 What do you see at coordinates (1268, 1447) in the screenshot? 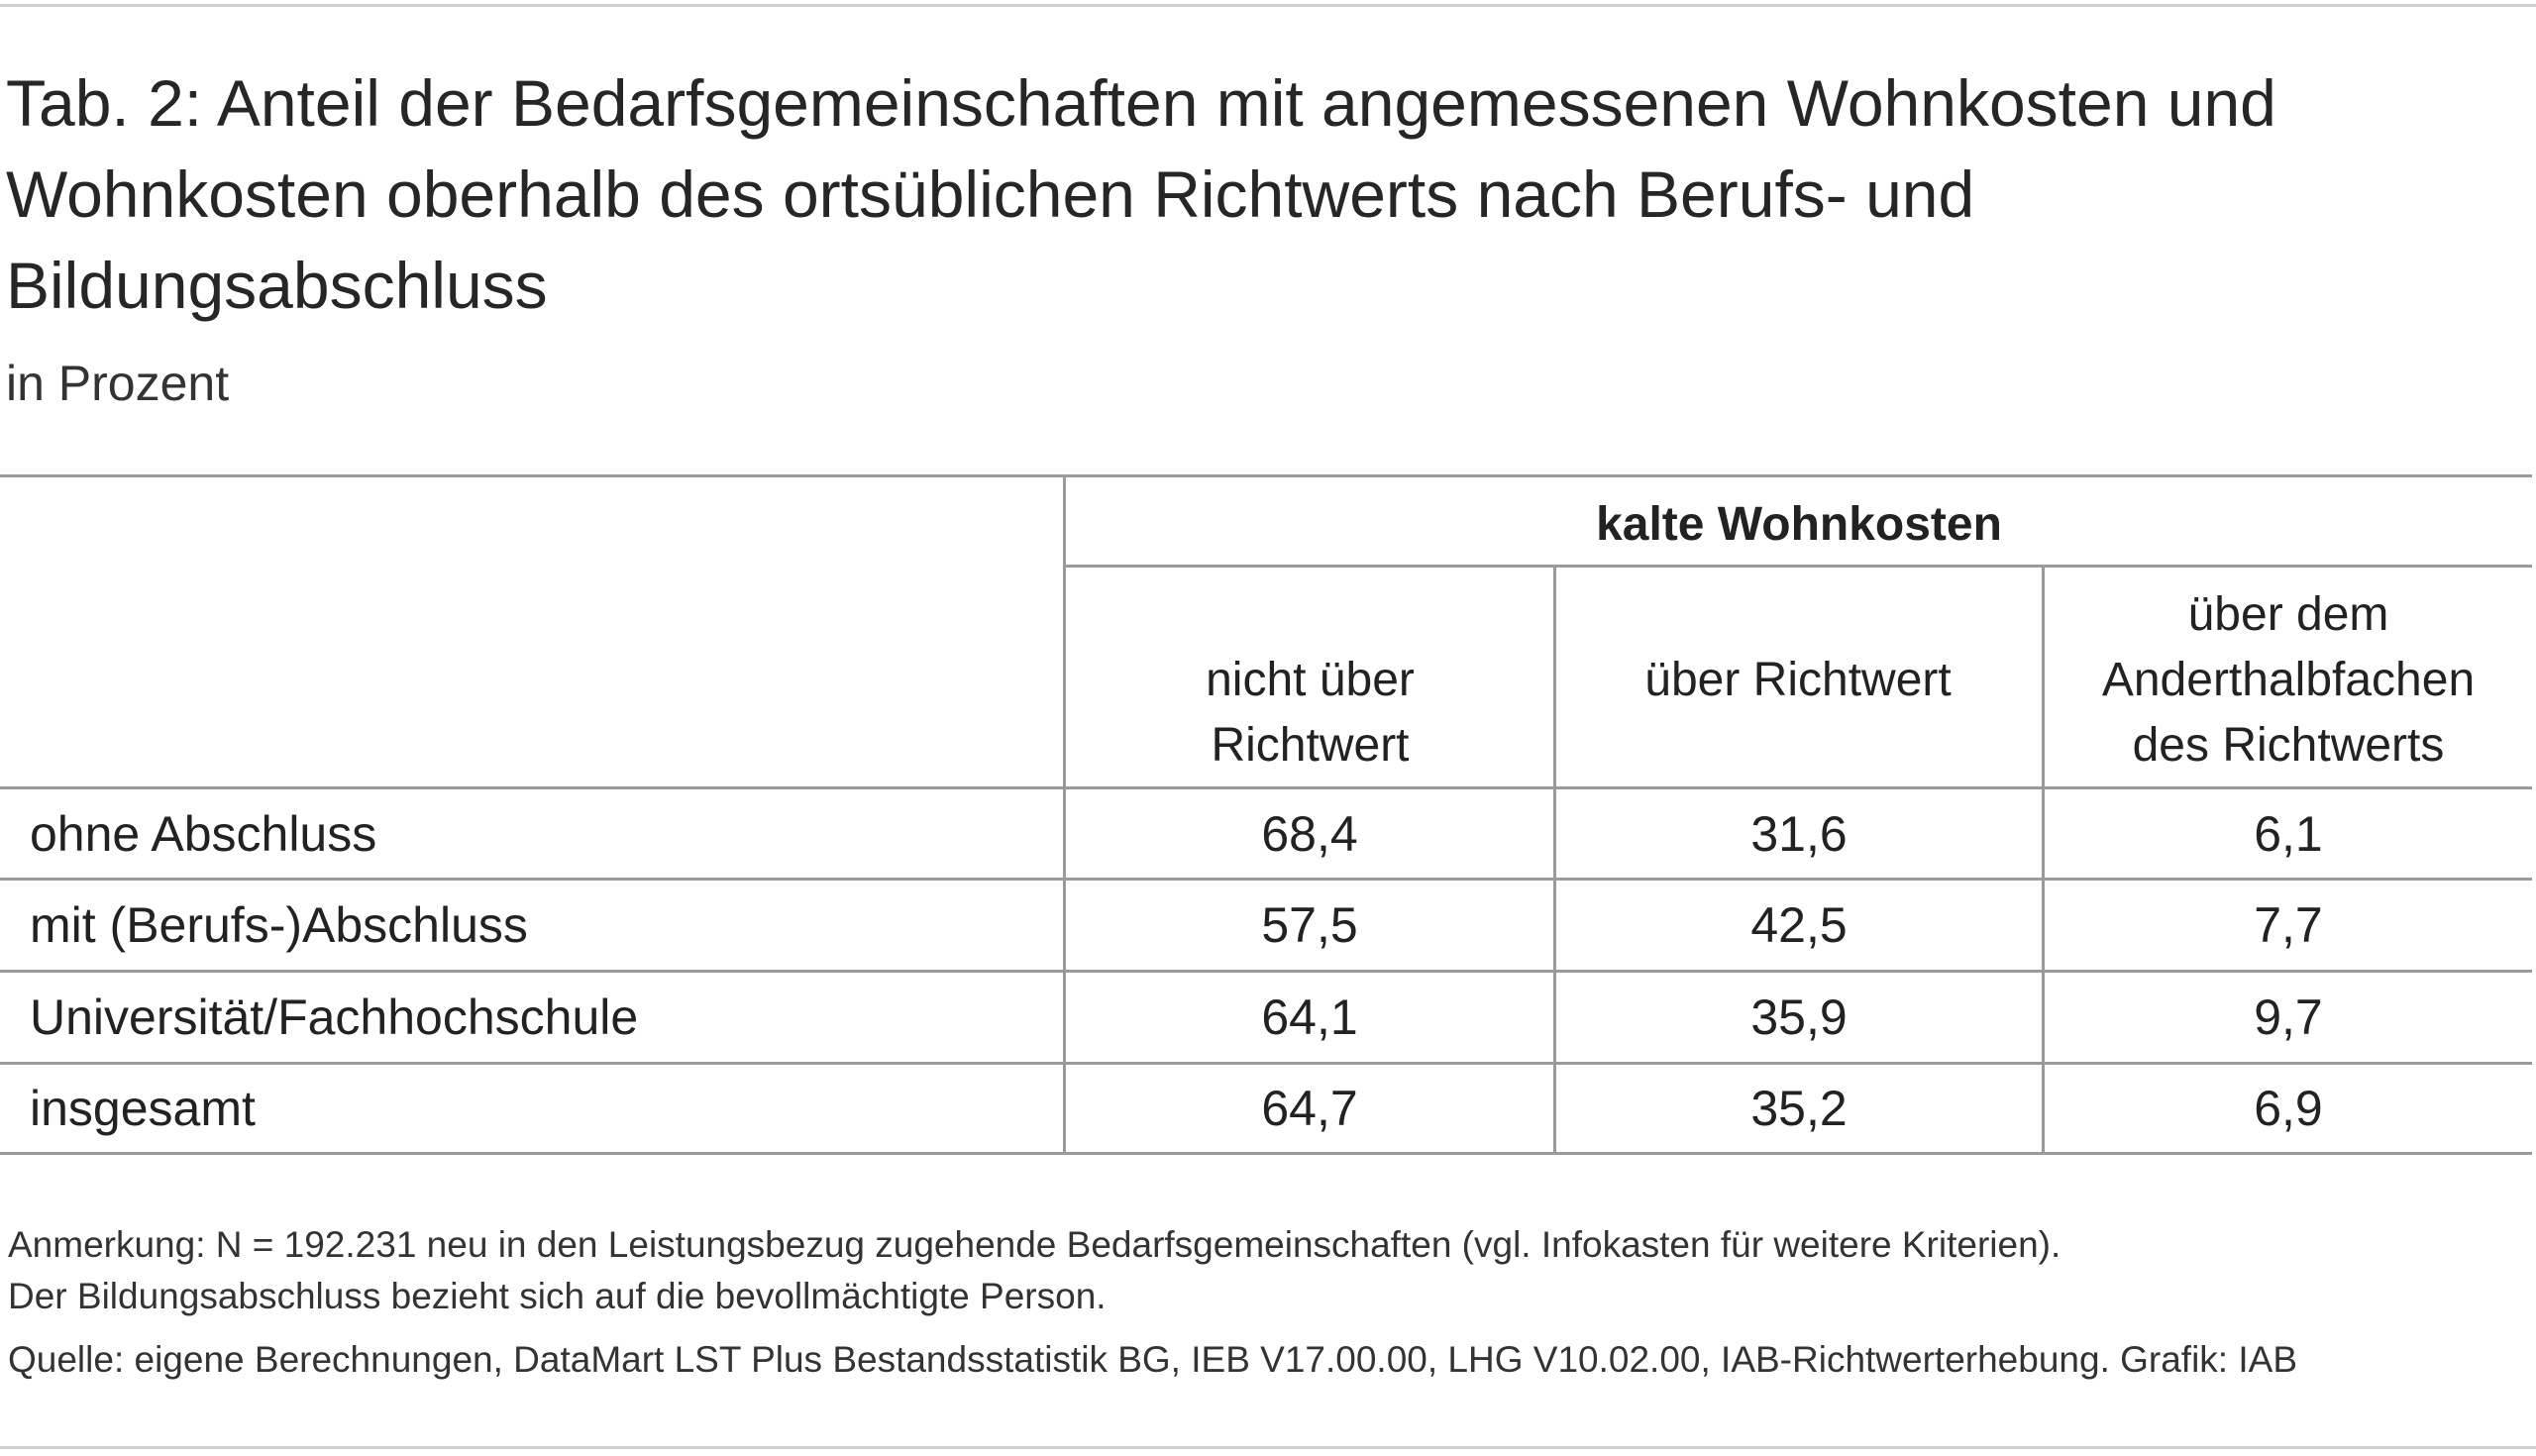
I see `bottom-divider` at bounding box center [1268, 1447].